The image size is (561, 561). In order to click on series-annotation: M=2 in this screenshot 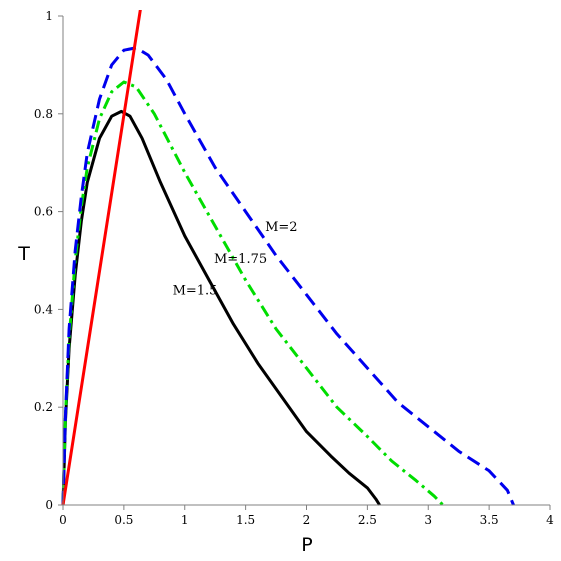, I will do `click(281, 227)`.